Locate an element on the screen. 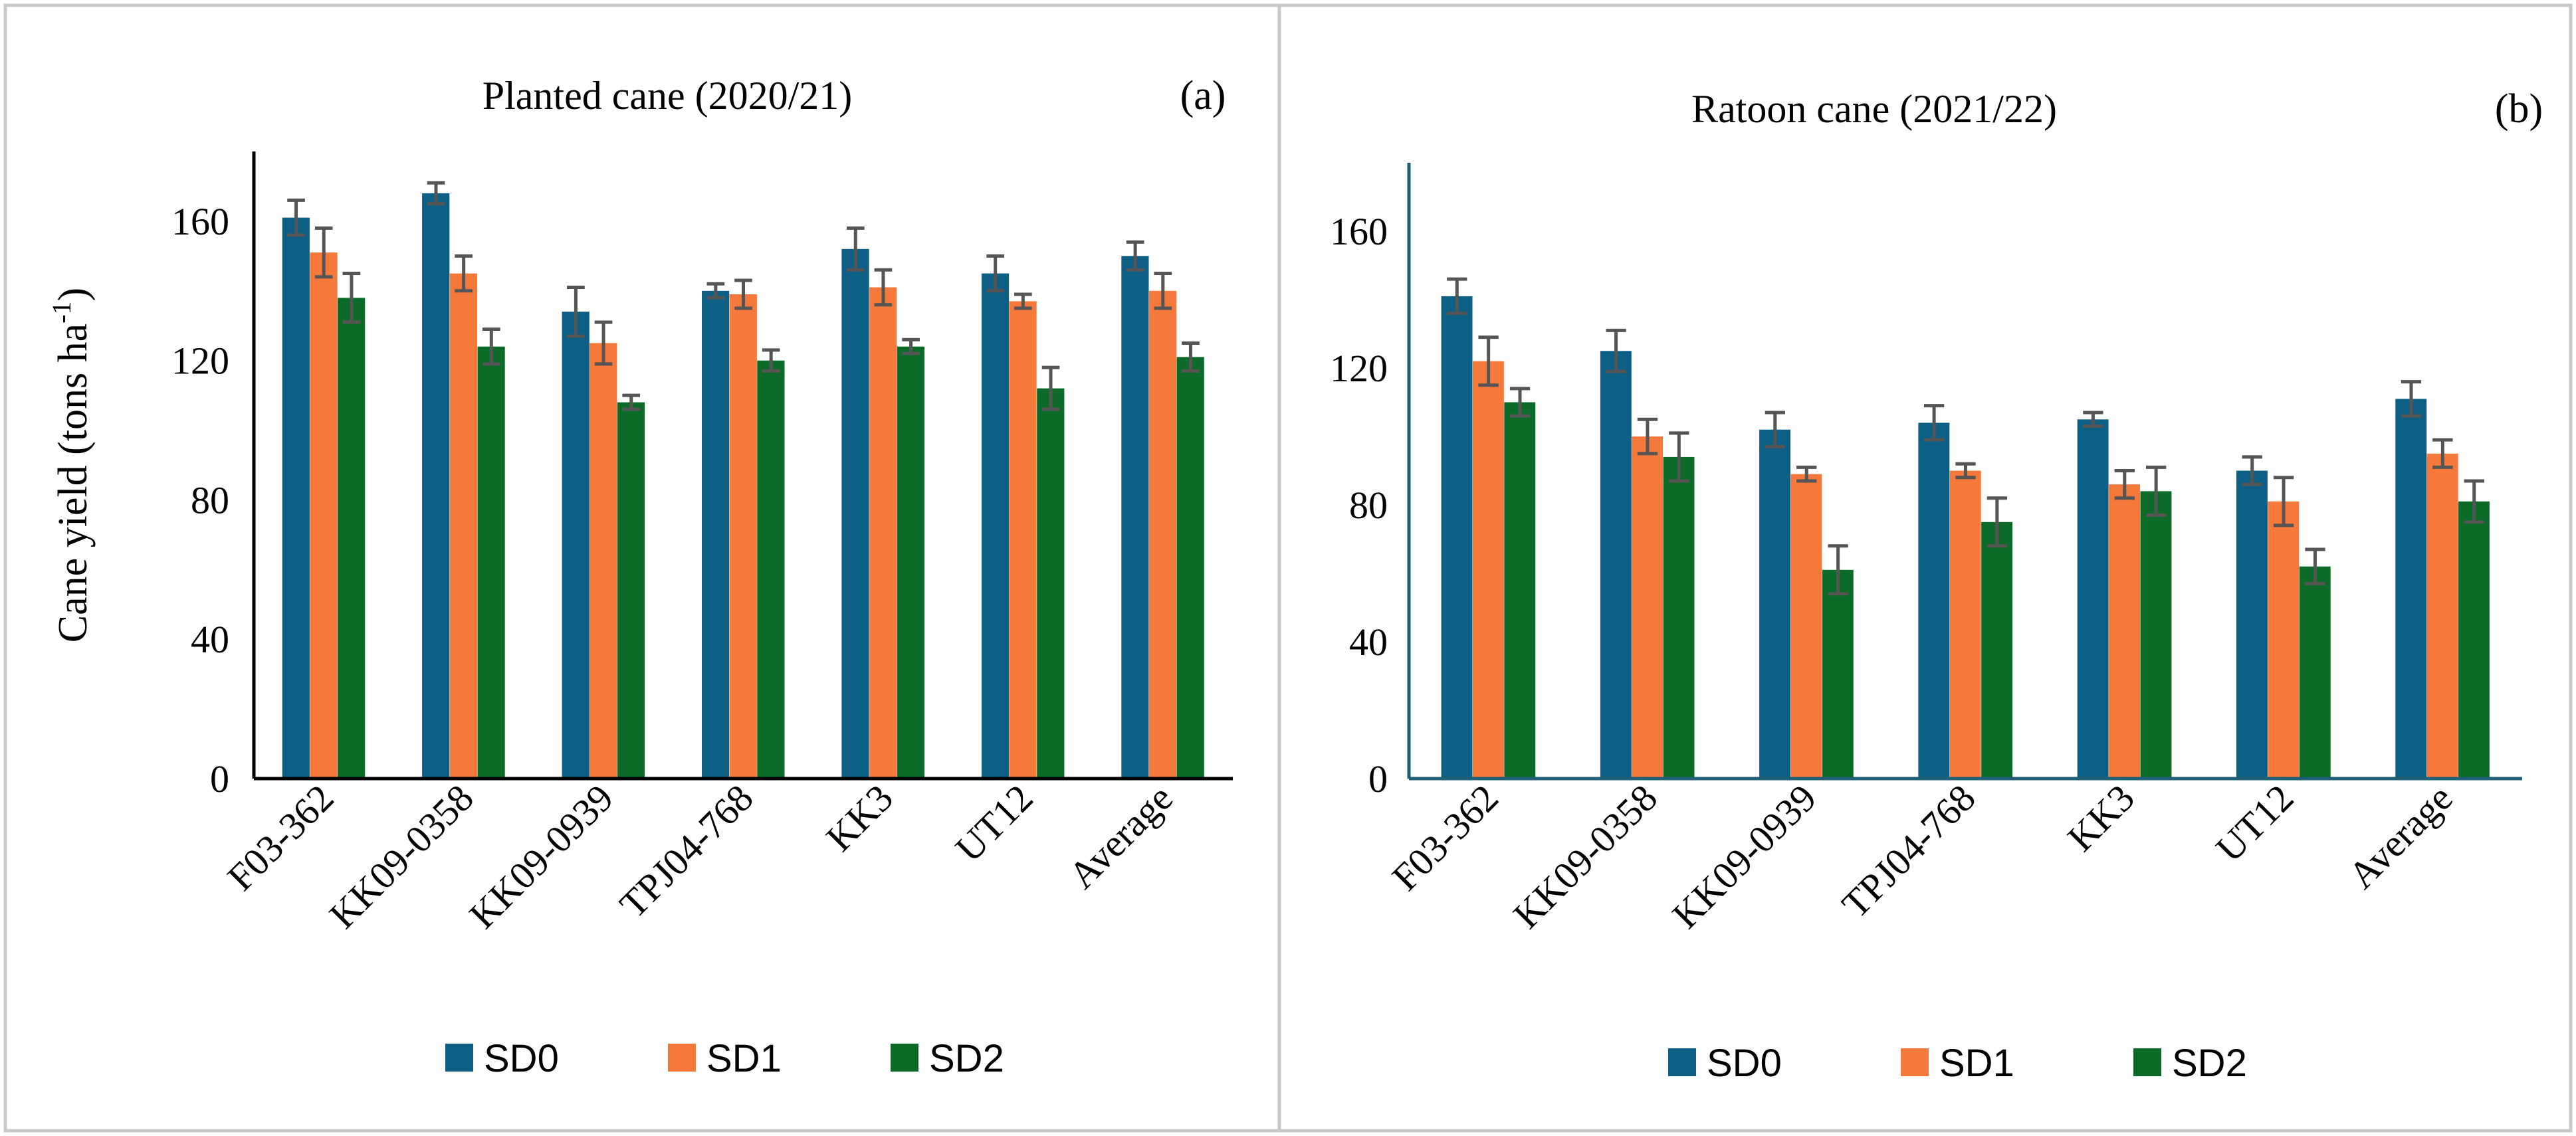 The image size is (2576, 1136). legend-swatch-a-sd1 is located at coordinates (682, 1058).